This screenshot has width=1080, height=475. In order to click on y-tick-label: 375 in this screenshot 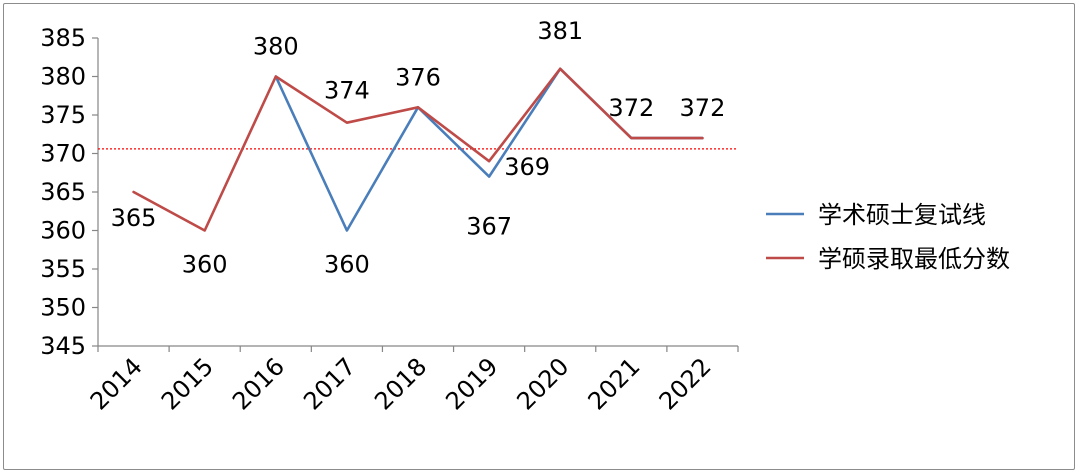, I will do `click(63, 115)`.